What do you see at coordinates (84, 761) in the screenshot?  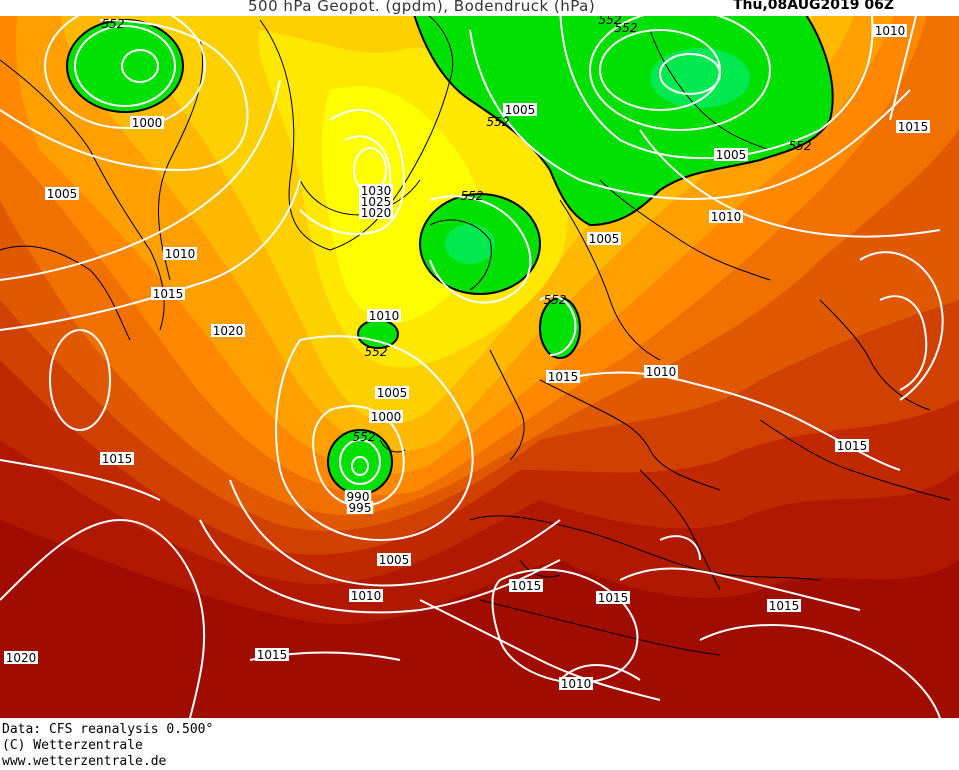 I see `website-link: www.wetterzentrale.de` at bounding box center [84, 761].